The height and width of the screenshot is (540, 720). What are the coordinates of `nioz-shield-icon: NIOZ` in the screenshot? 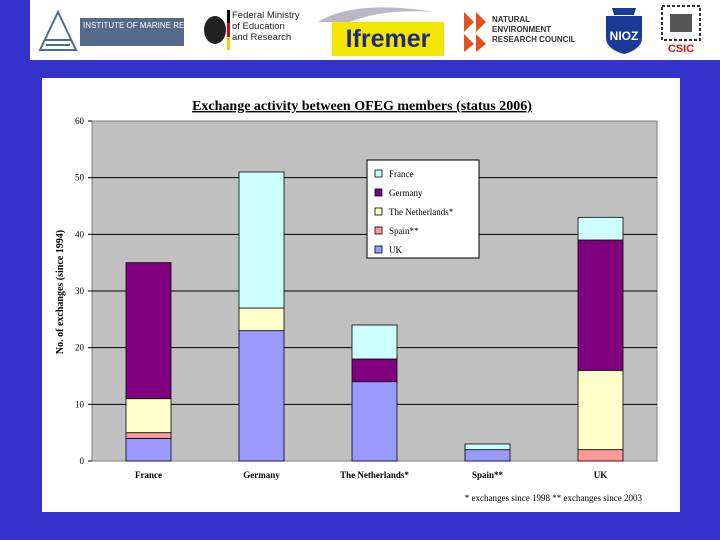 It's located at (624, 31).